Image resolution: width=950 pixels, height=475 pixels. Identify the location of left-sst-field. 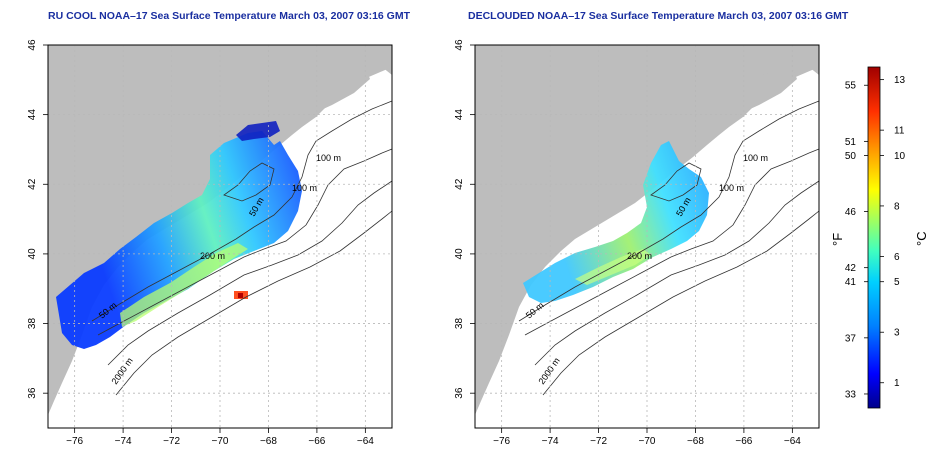
(179, 240).